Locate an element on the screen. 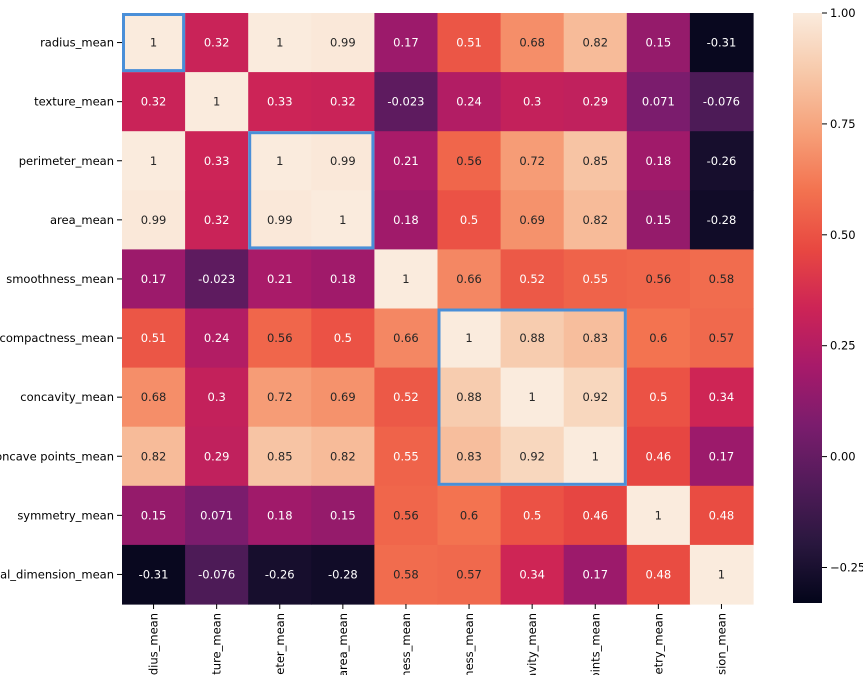 This screenshot has width=863, height=675. cell-value-label: 0.55 is located at coordinates (406, 456).